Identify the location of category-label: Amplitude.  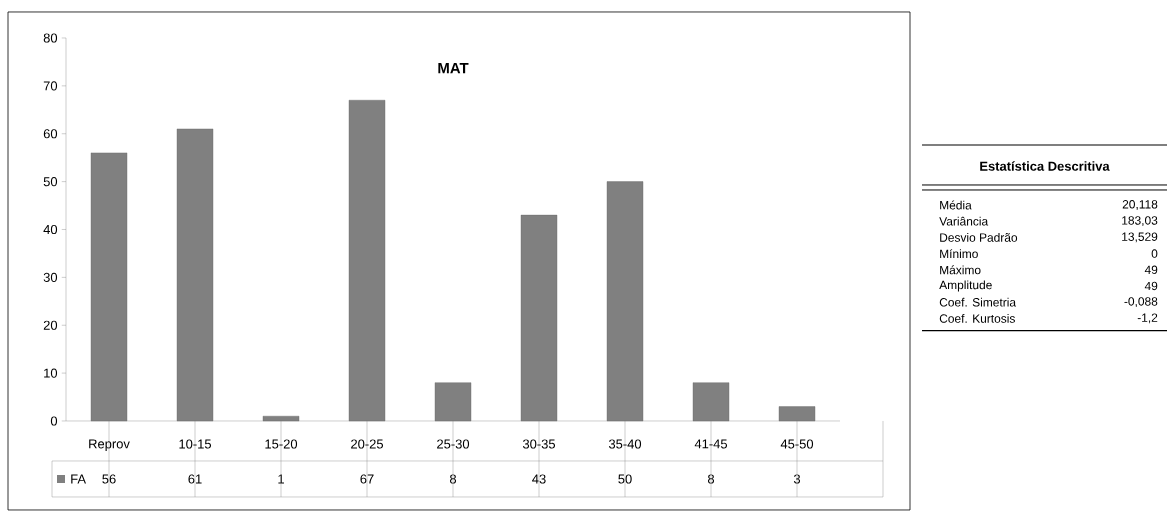
(965, 286).